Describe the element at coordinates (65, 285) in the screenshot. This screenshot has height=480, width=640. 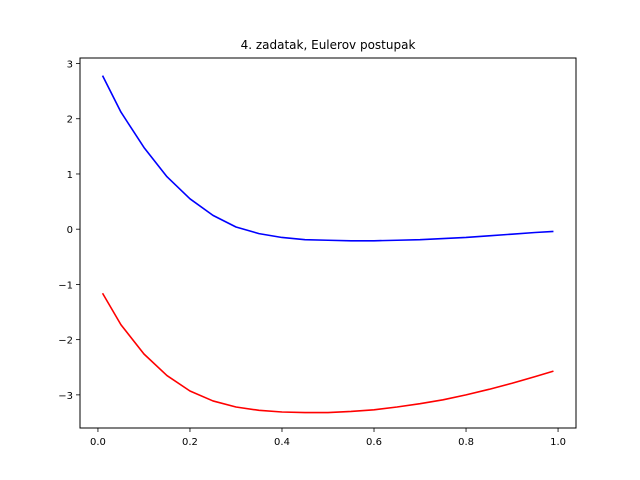
I see `y-tick-label: −1` at that location.